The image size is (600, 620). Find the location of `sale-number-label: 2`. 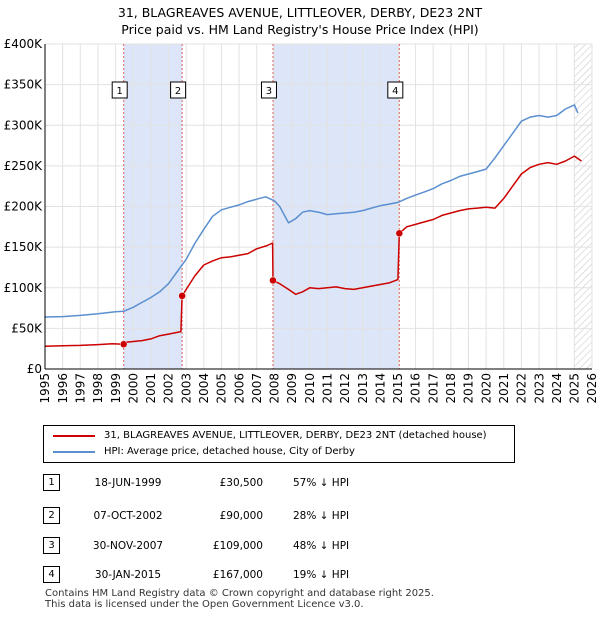

sale-number-label: 2 is located at coordinates (178, 91).